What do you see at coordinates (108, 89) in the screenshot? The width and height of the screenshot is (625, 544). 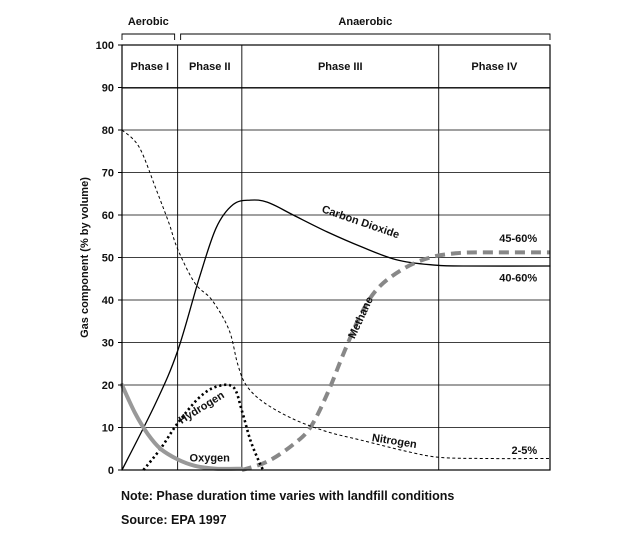 I see `y-tick-label-90: 90` at bounding box center [108, 89].